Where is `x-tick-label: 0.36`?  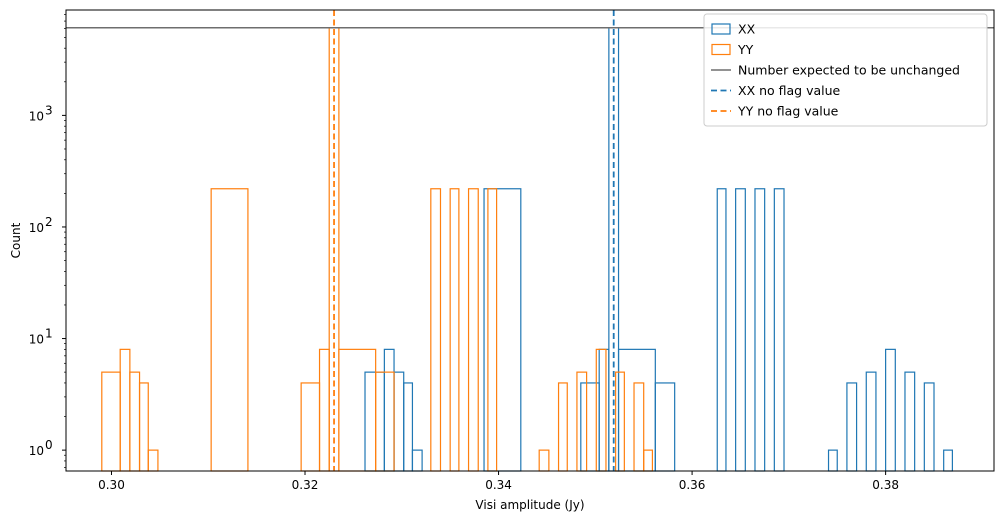
x-tick-label: 0.36 is located at coordinates (692, 485).